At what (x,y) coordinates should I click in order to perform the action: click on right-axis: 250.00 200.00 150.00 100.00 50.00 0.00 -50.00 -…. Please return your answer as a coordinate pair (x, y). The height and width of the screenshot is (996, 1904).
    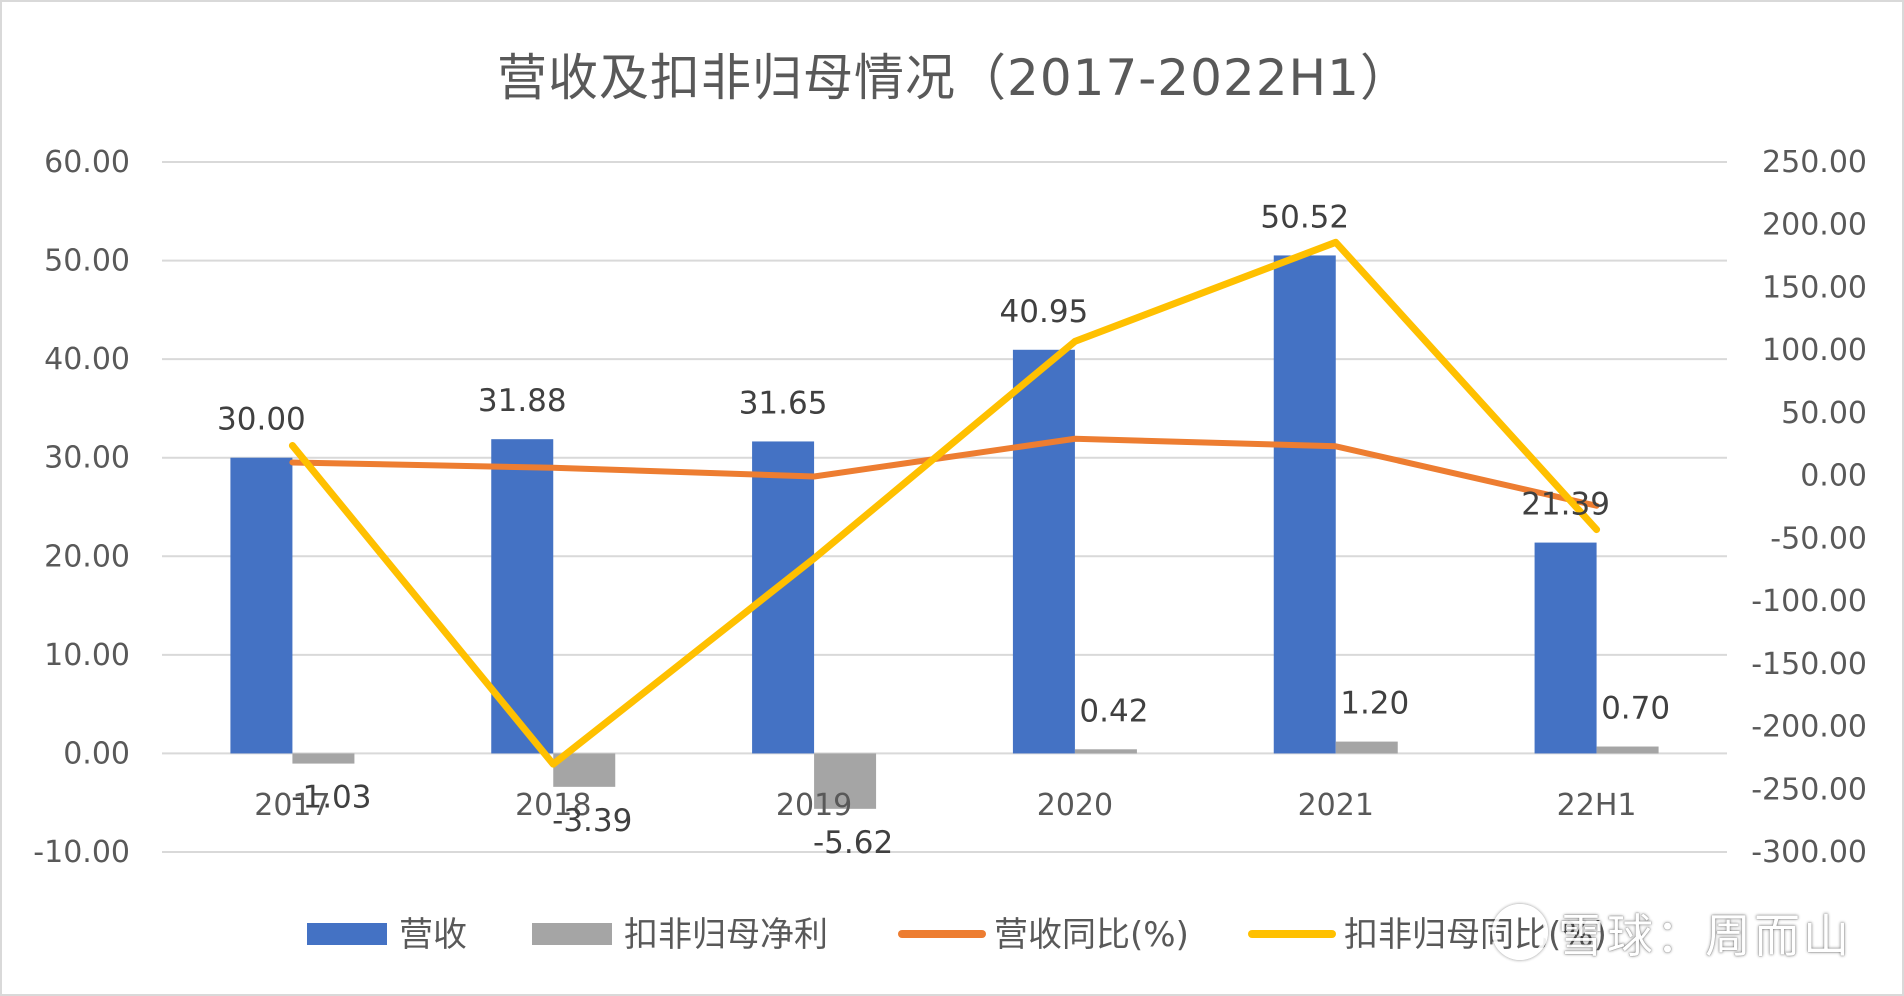
    Looking at the image, I should click on (1809, 507).